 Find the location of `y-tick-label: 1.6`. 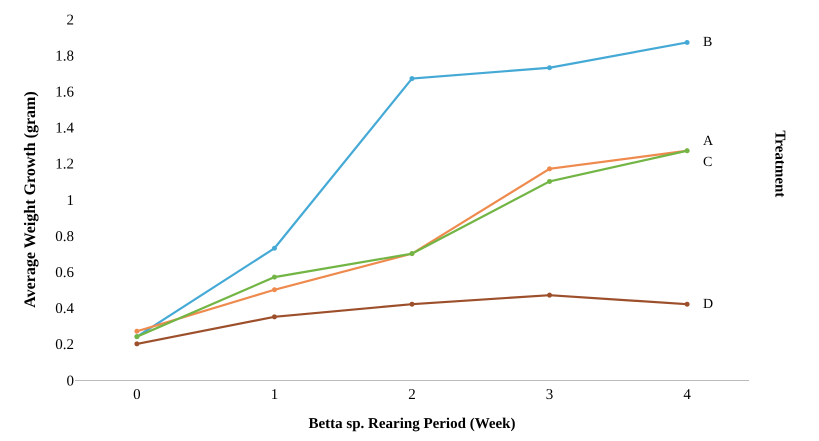

y-tick-label: 1.6 is located at coordinates (64, 92).